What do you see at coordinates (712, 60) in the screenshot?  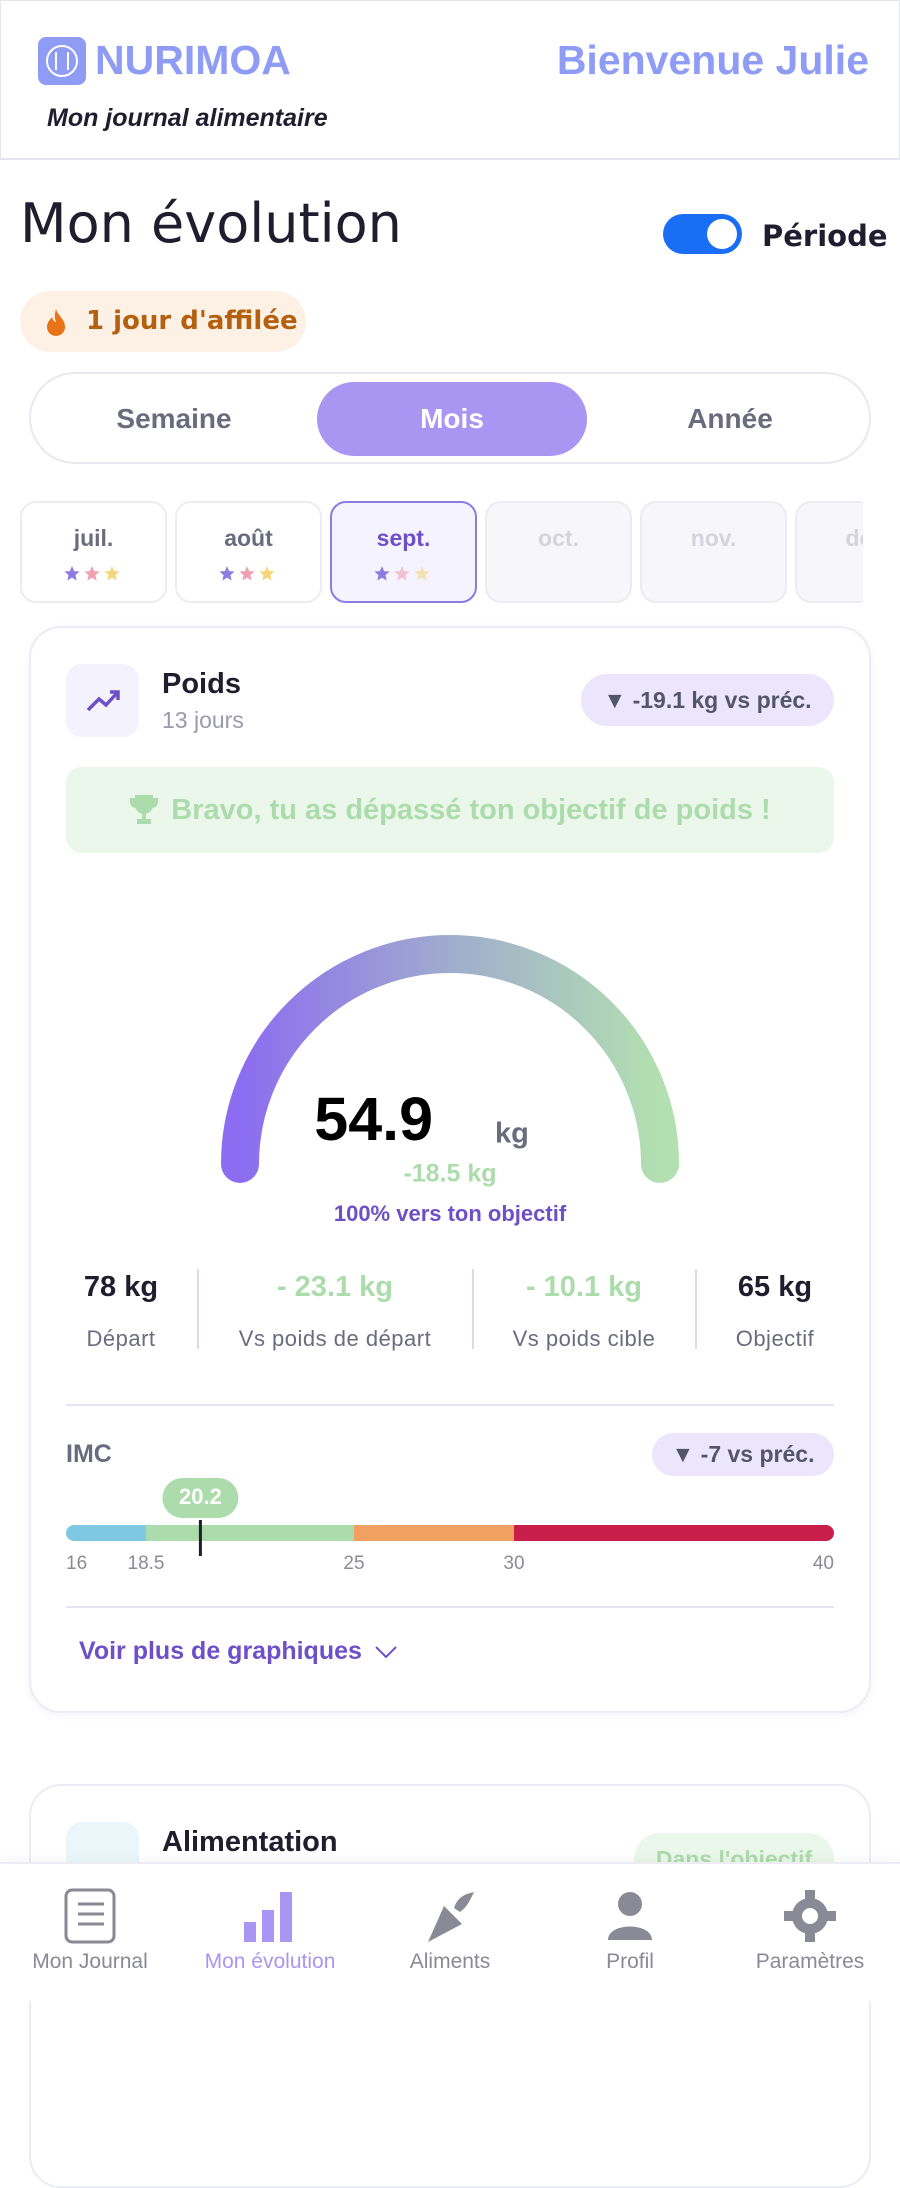 I see `greeting: Bienvenue Julie` at bounding box center [712, 60].